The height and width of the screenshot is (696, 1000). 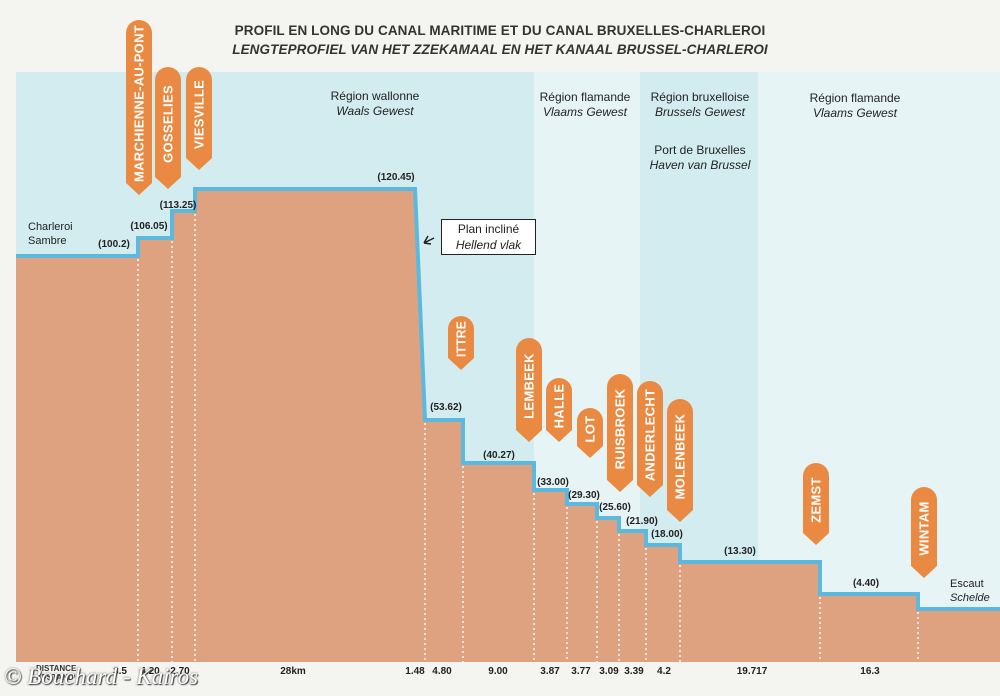 I want to click on distance-value: 1.48, so click(x=415, y=671).